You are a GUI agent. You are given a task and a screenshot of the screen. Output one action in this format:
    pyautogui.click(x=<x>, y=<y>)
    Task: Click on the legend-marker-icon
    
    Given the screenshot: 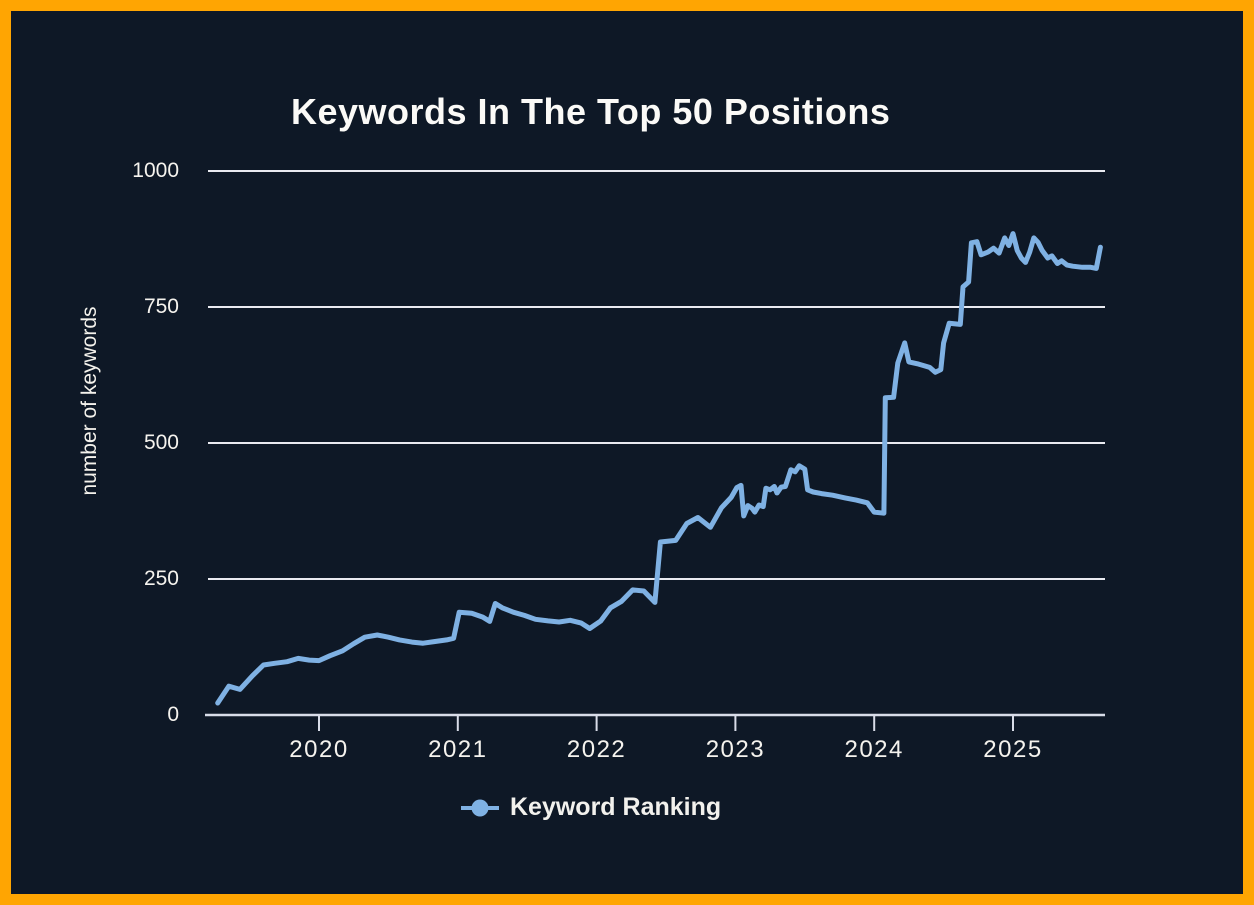 What is the action you would take?
    pyautogui.click(x=480, y=807)
    